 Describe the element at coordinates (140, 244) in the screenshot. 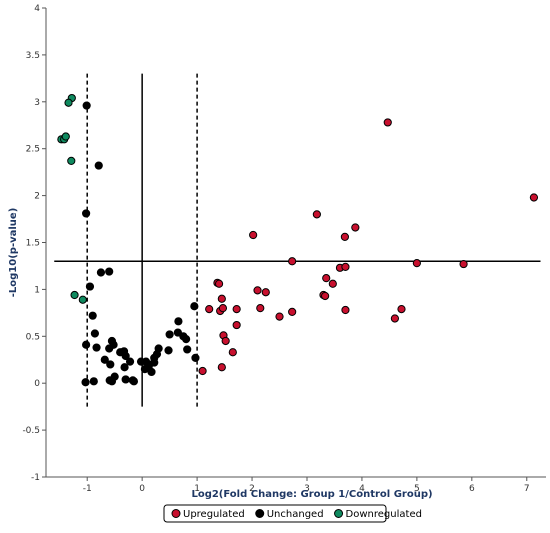

I see `series-unchanged` at that location.